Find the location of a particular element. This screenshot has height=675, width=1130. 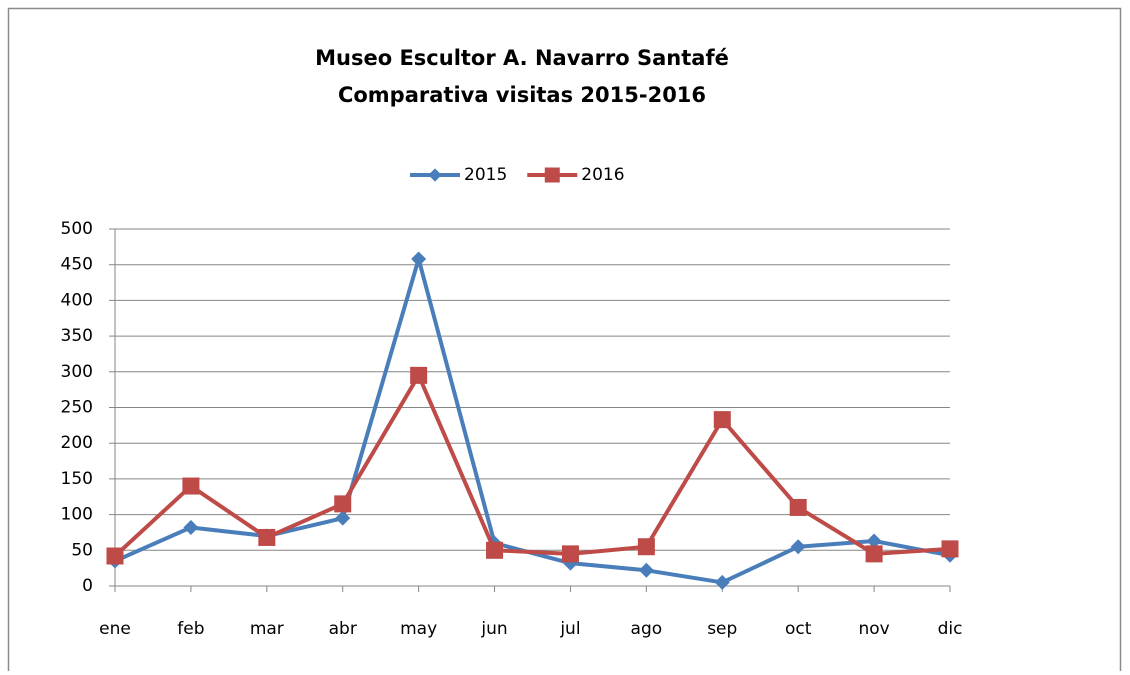

x-tick-label: ene is located at coordinates (115, 629).